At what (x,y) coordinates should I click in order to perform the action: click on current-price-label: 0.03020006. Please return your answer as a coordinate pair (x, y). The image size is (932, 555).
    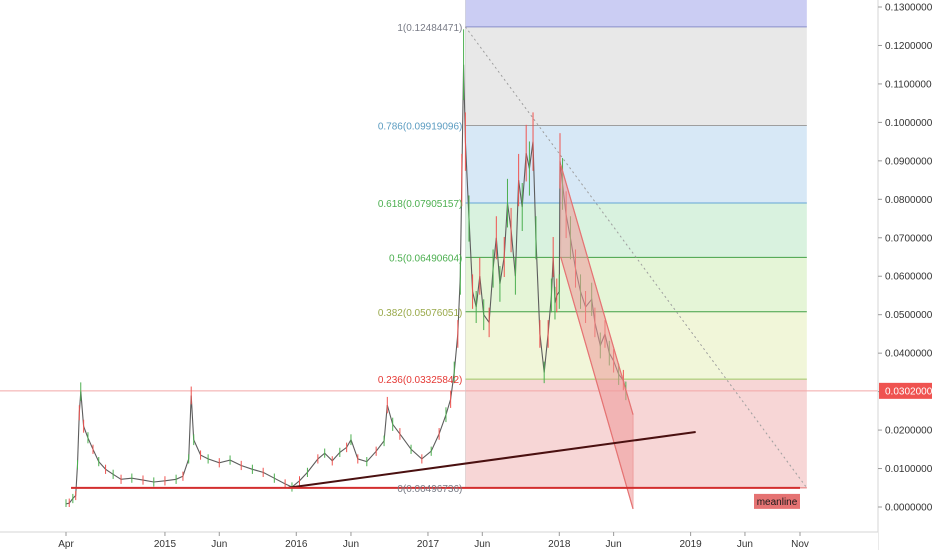
    Looking at the image, I should click on (908, 391).